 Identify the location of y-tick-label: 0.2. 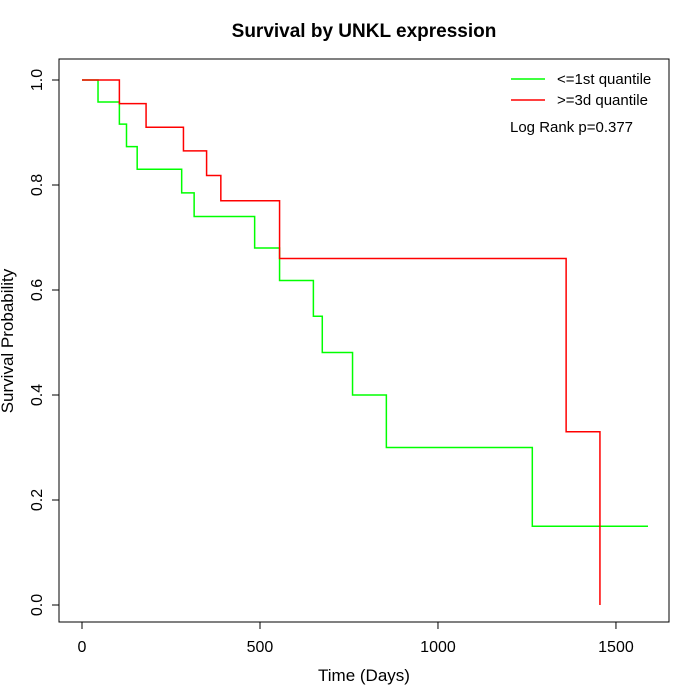
(37, 500).